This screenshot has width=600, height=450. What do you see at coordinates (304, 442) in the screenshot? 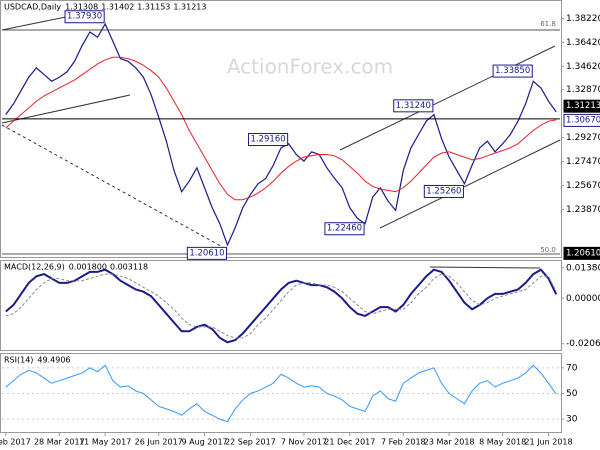
I see `x-tick-label: 7 Nov 2017` at bounding box center [304, 442].